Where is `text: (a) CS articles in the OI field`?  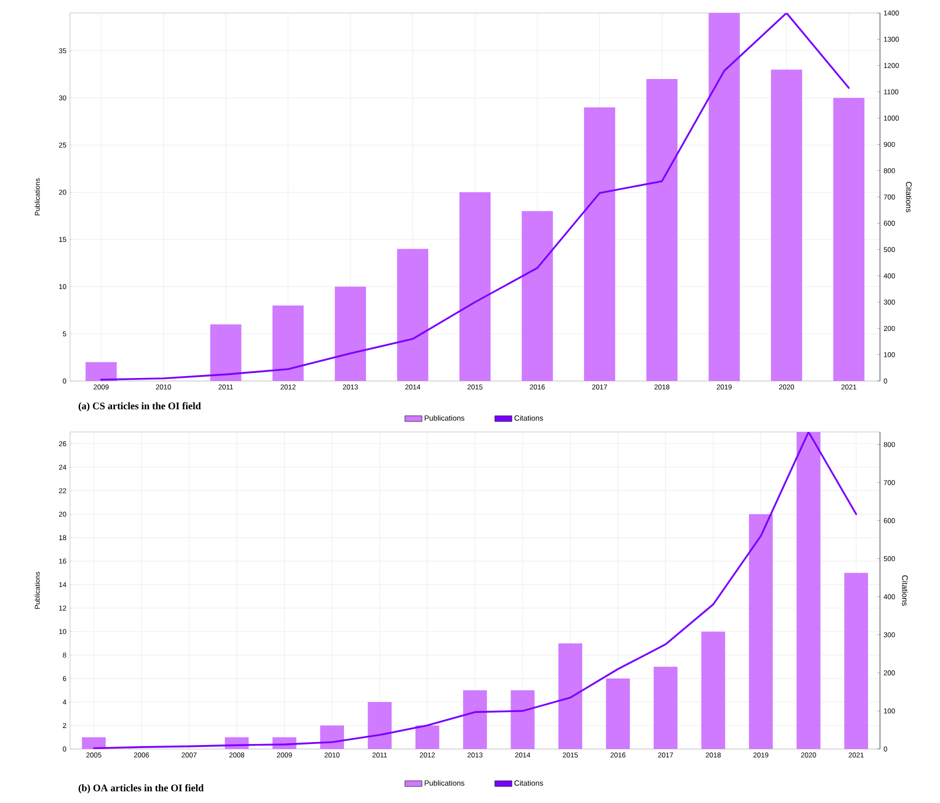 text: (a) CS articles in the OI field is located at coordinates (139, 407).